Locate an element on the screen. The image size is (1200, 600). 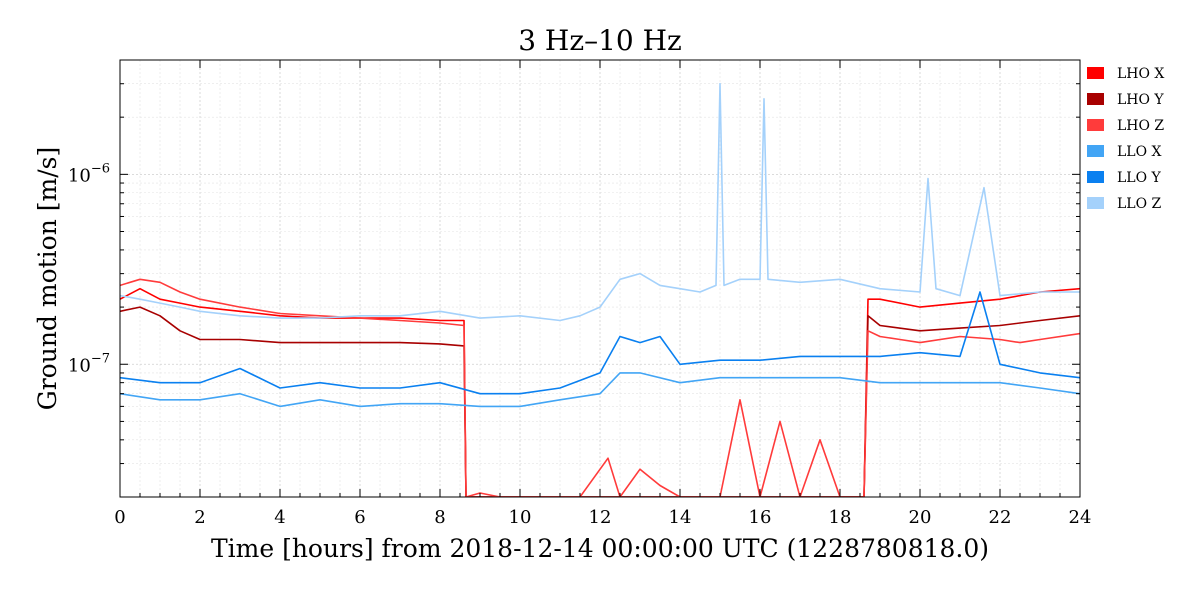
y-axis-label: Ground motion [m/s] is located at coordinates (47, 279).